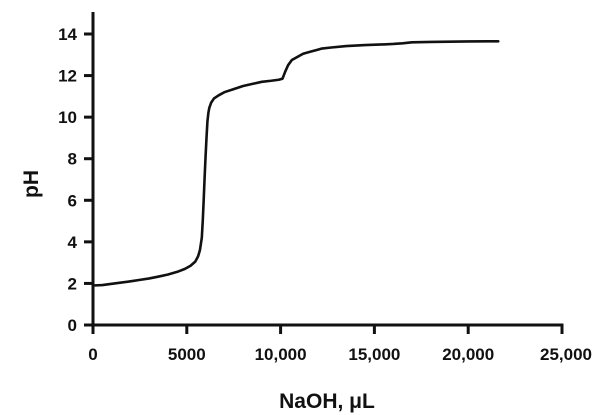  What do you see at coordinates (72, 159) in the screenshot?
I see `y-tick-label: 8` at bounding box center [72, 159].